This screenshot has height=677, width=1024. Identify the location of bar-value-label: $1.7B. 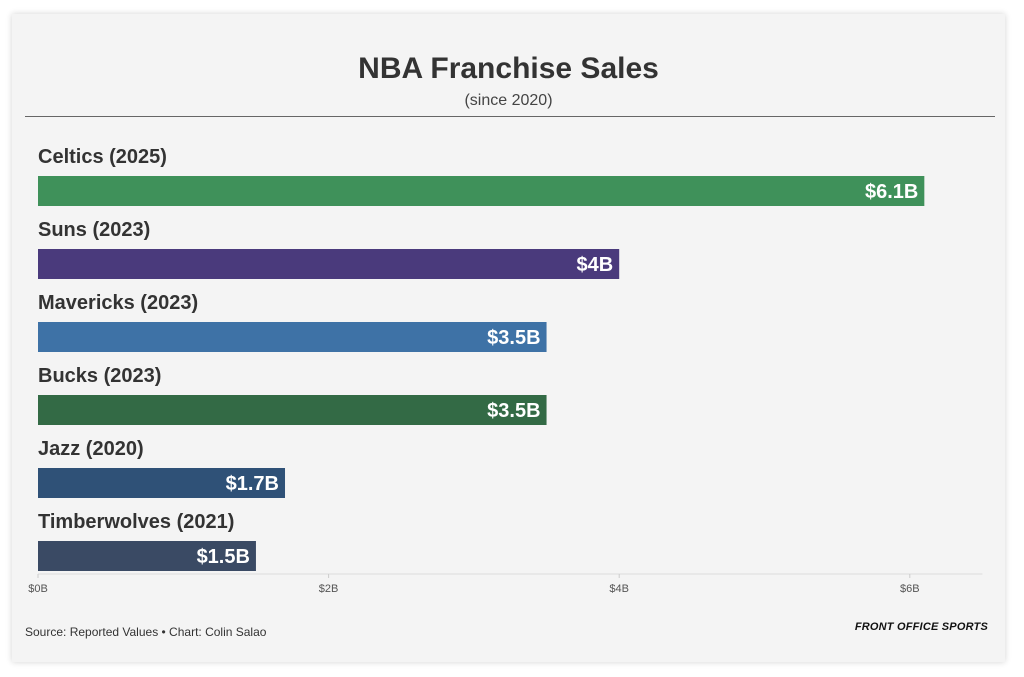
(252, 484).